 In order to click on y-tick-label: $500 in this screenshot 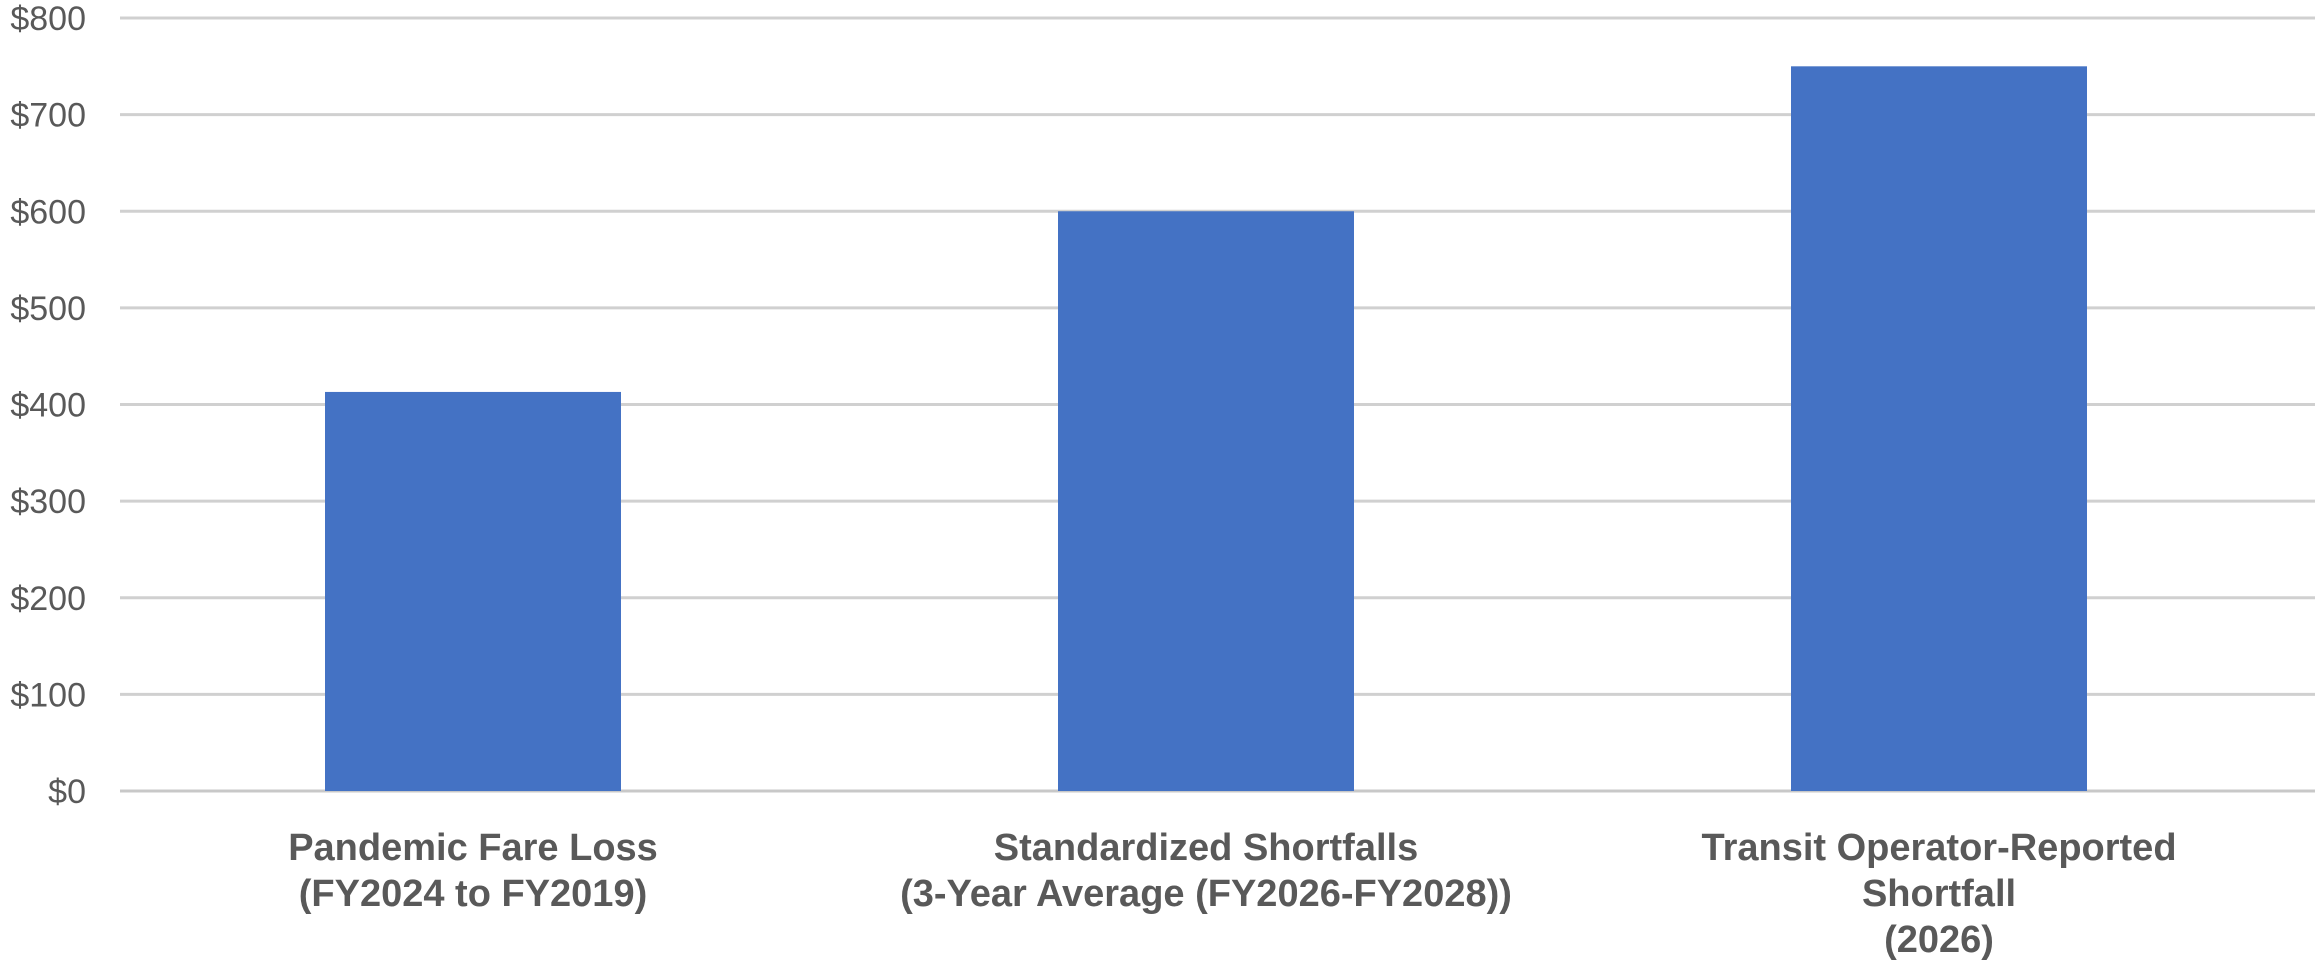, I will do `click(48, 309)`.